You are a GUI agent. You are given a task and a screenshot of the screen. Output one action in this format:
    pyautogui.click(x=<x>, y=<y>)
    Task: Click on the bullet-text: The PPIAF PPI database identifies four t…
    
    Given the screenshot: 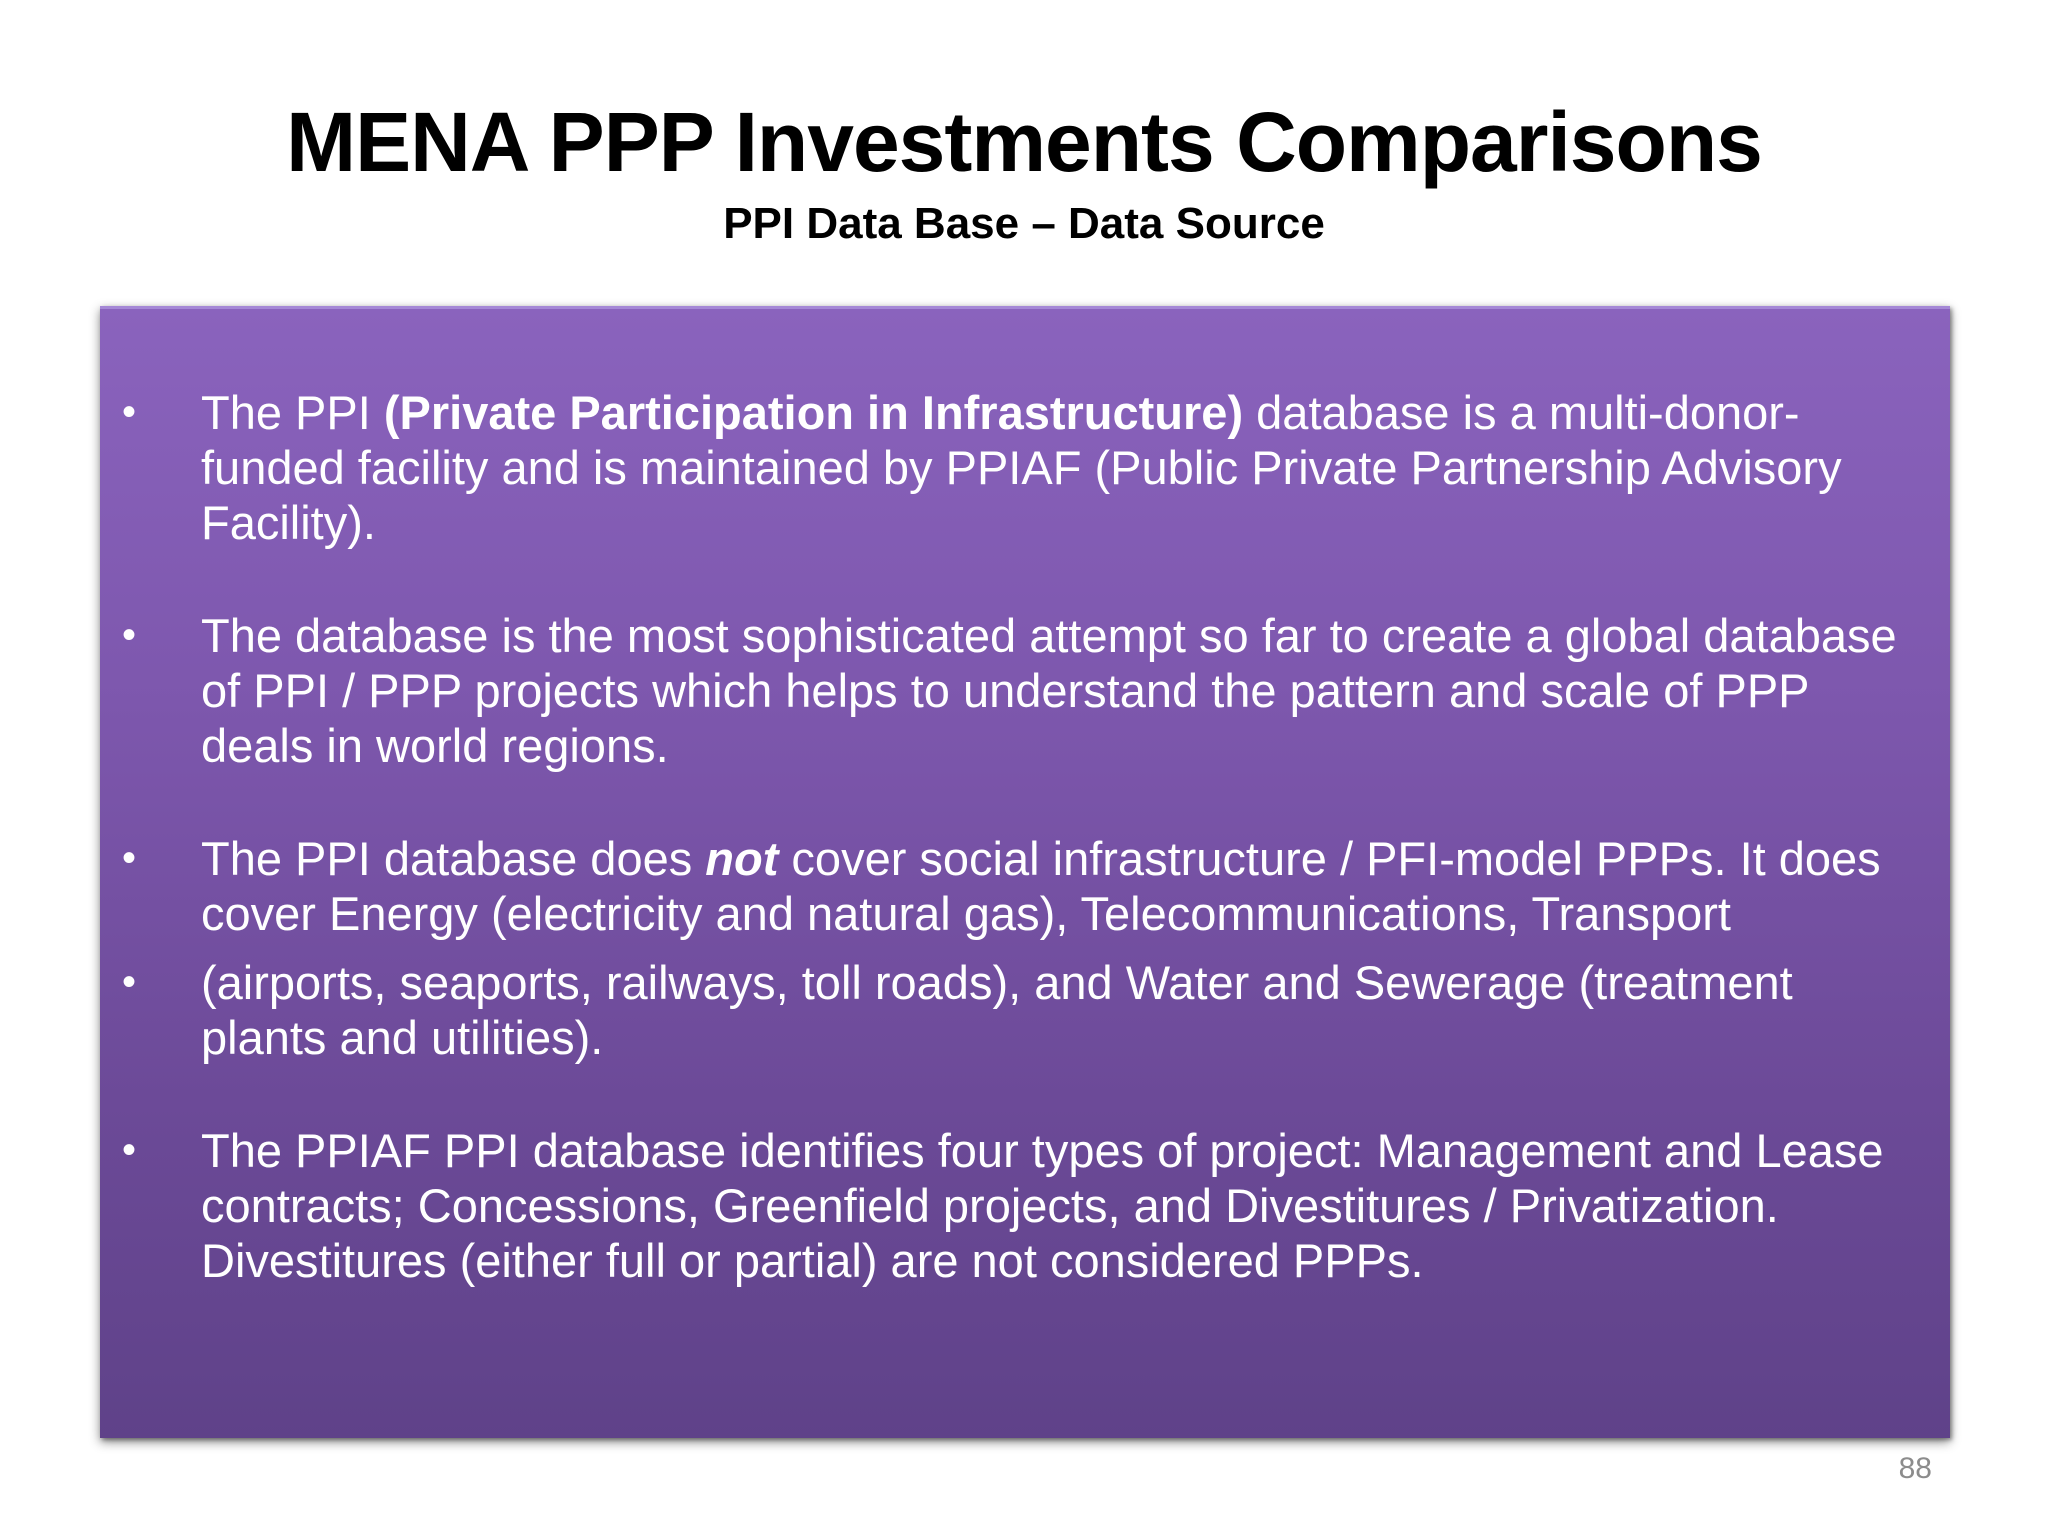 What is the action you would take?
    pyautogui.click(x=1042, y=1205)
    